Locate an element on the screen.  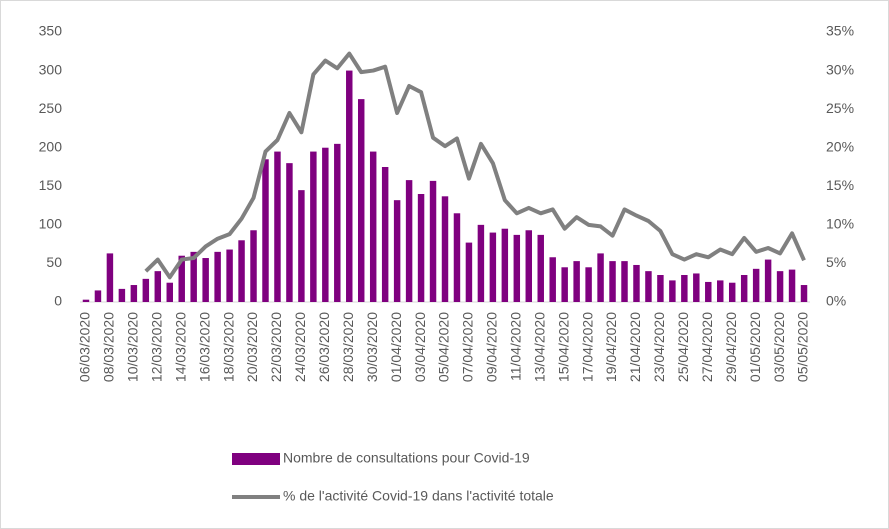
y2-tick-label: 0% is located at coordinates (836, 301).